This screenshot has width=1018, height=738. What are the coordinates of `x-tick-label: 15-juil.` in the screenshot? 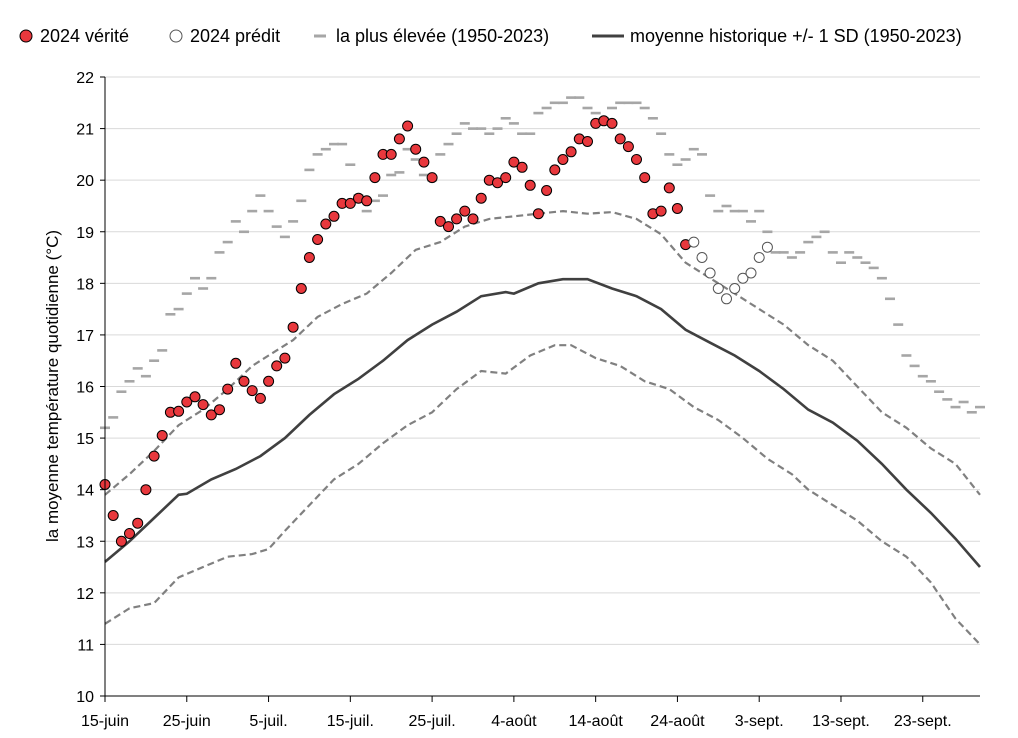 It's located at (350, 721).